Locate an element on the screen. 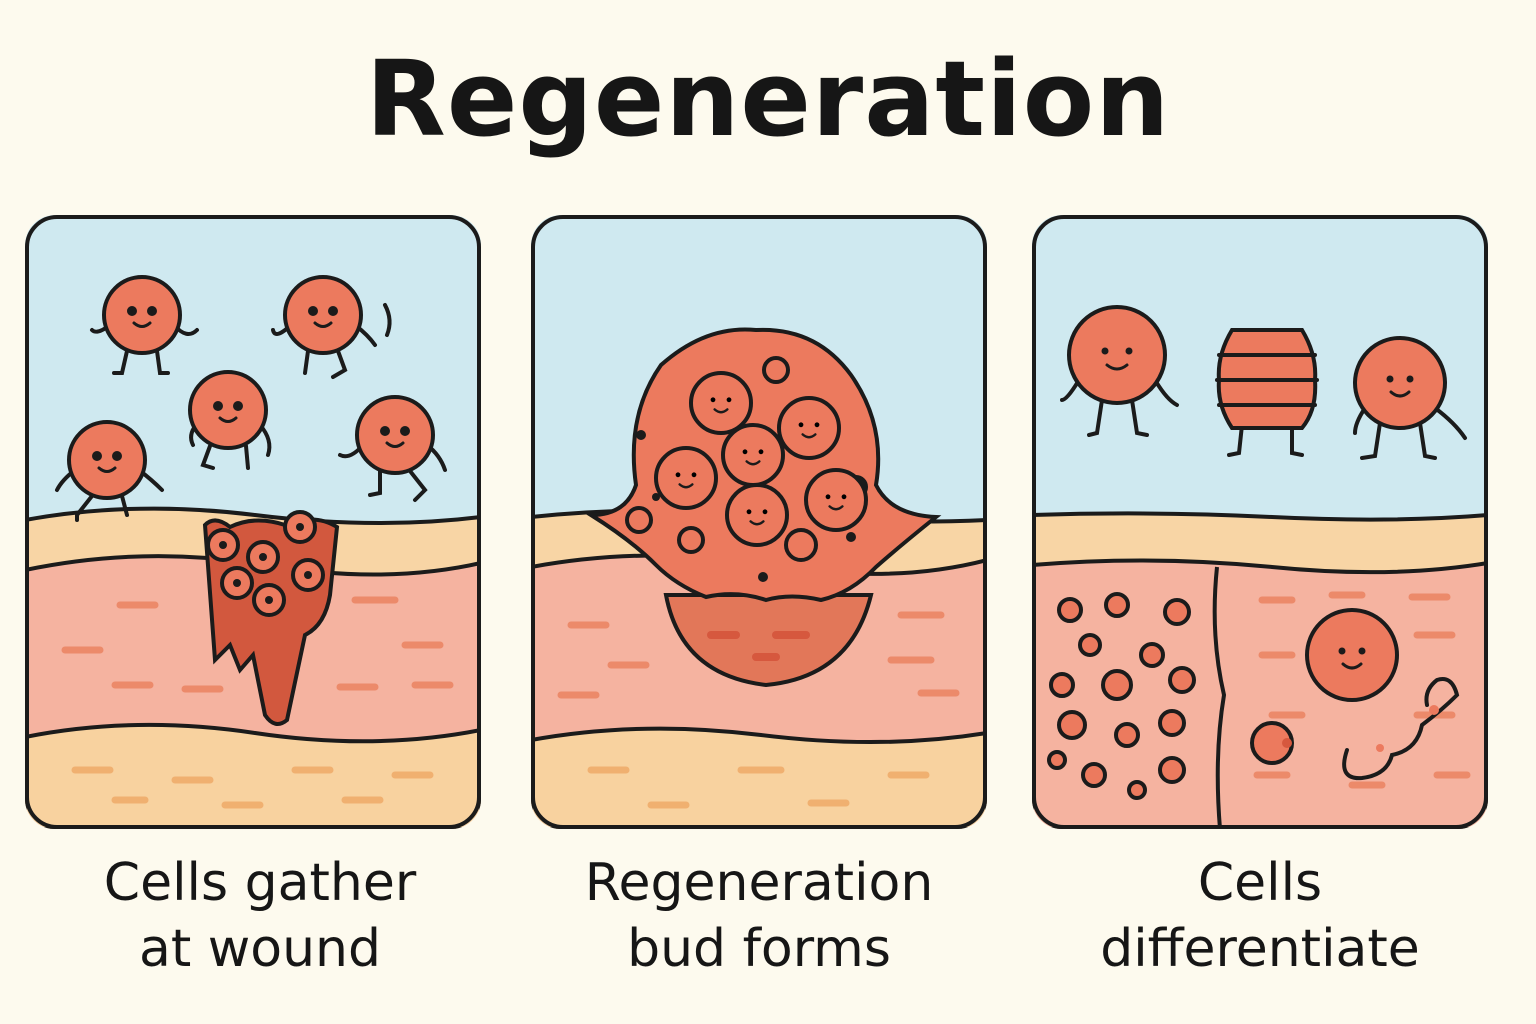 The image size is (1536, 1024). caption-line: at wound is located at coordinates (260, 949).